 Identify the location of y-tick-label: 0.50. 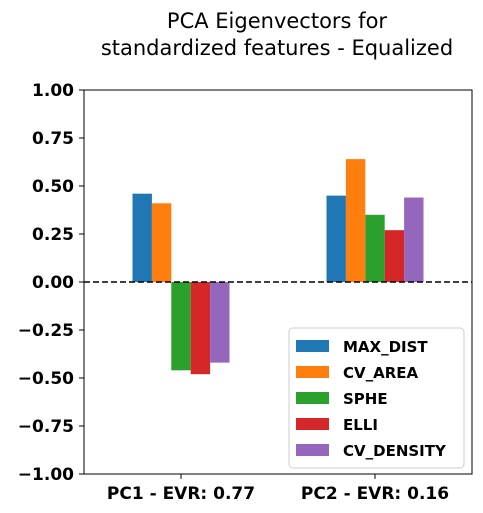
(53, 187).